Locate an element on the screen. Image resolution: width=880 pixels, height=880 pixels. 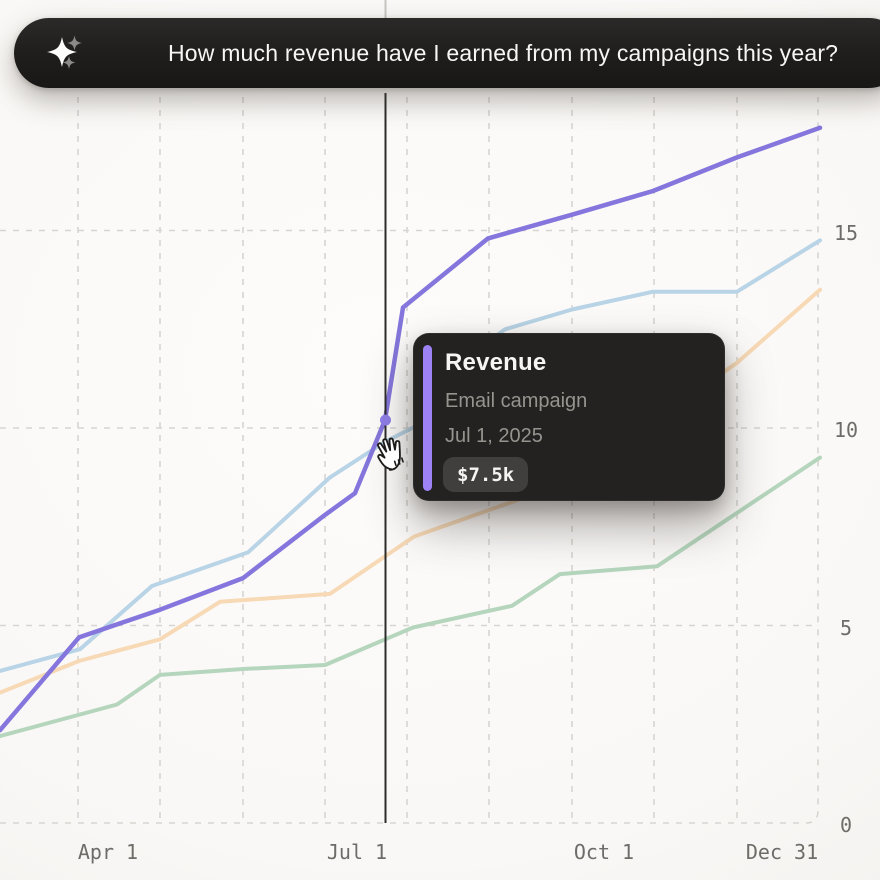
y-tick-label: 10 is located at coordinates (846, 430).